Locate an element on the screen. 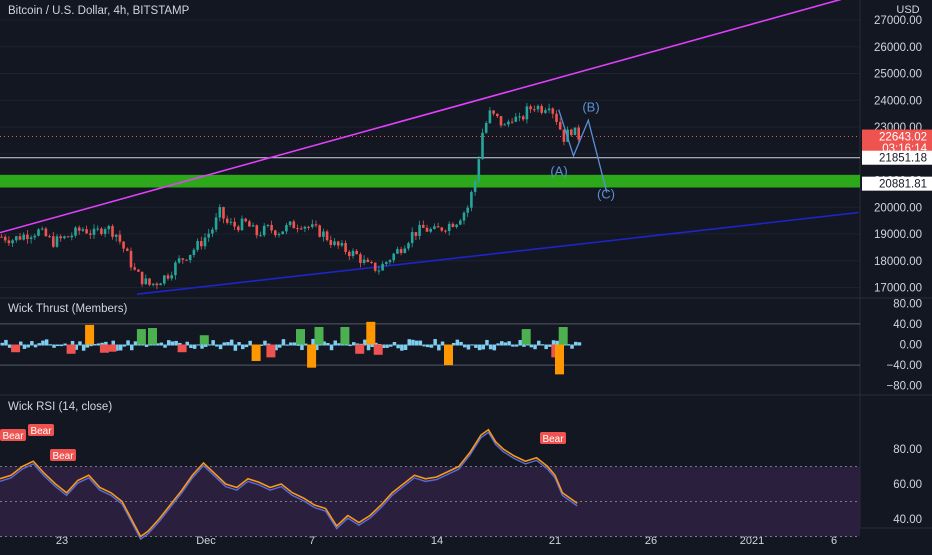 The height and width of the screenshot is (555, 932). rsi-slow-line is located at coordinates (289, 486).